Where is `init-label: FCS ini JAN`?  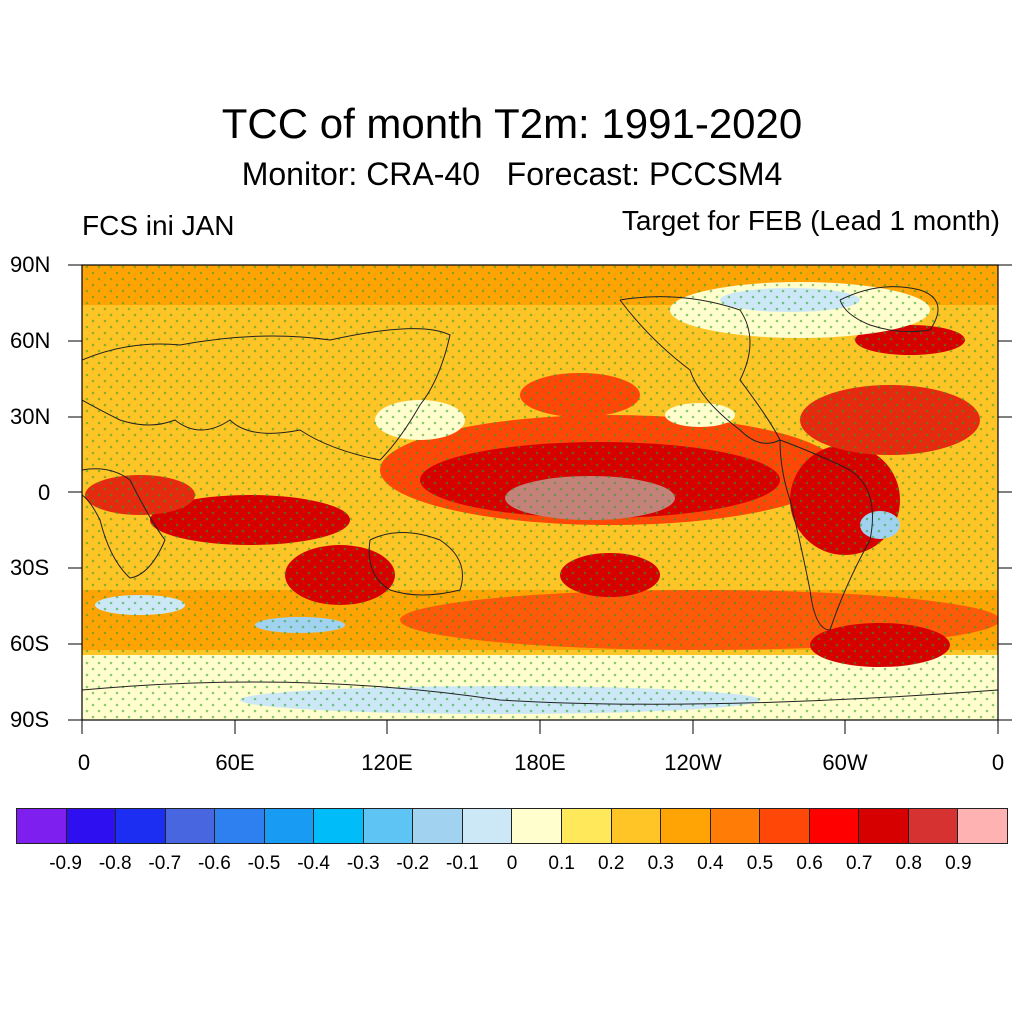 init-label: FCS ini JAN is located at coordinates (158, 225).